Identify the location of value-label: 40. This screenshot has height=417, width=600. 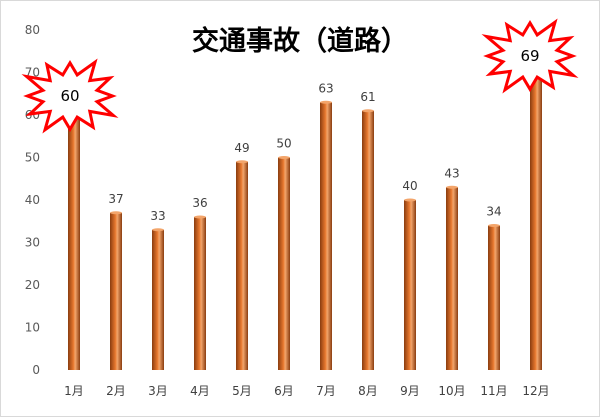
(409, 186).